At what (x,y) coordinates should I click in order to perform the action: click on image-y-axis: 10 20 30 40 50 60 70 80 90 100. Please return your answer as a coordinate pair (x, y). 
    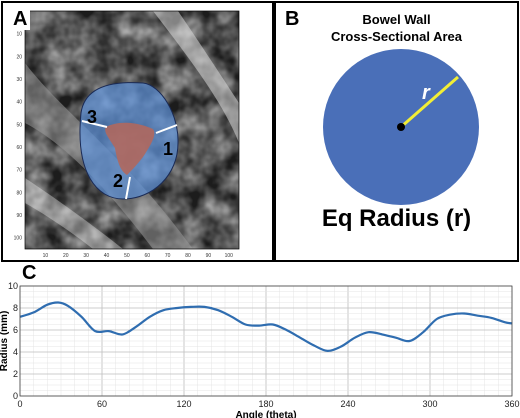
    Looking at the image, I should click on (18, 137).